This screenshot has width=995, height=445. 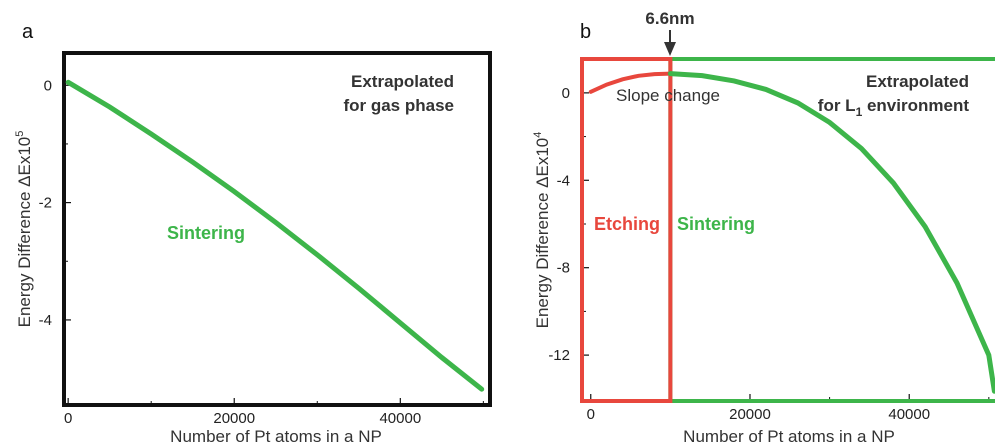 I want to click on panel-b-slope-change-label: Slope change, so click(x=668, y=95).